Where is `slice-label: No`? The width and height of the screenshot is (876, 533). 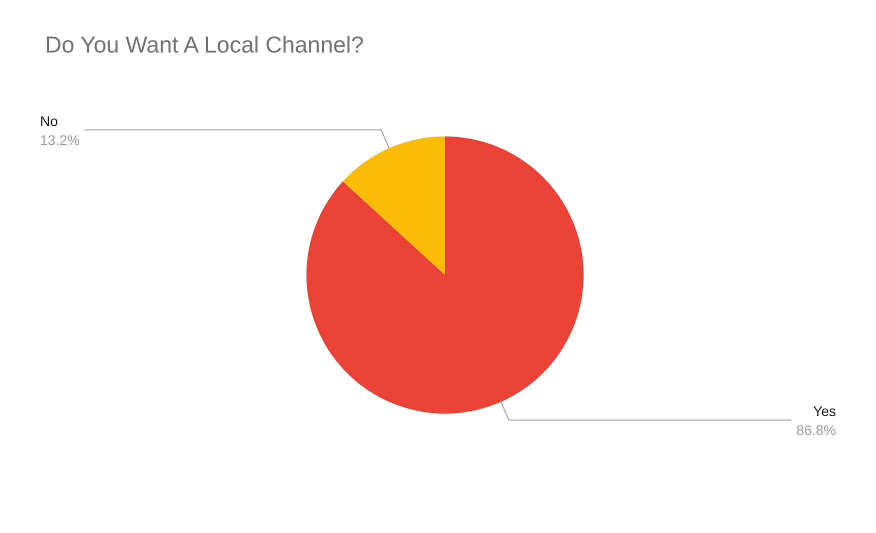
slice-label: No is located at coordinates (49, 120).